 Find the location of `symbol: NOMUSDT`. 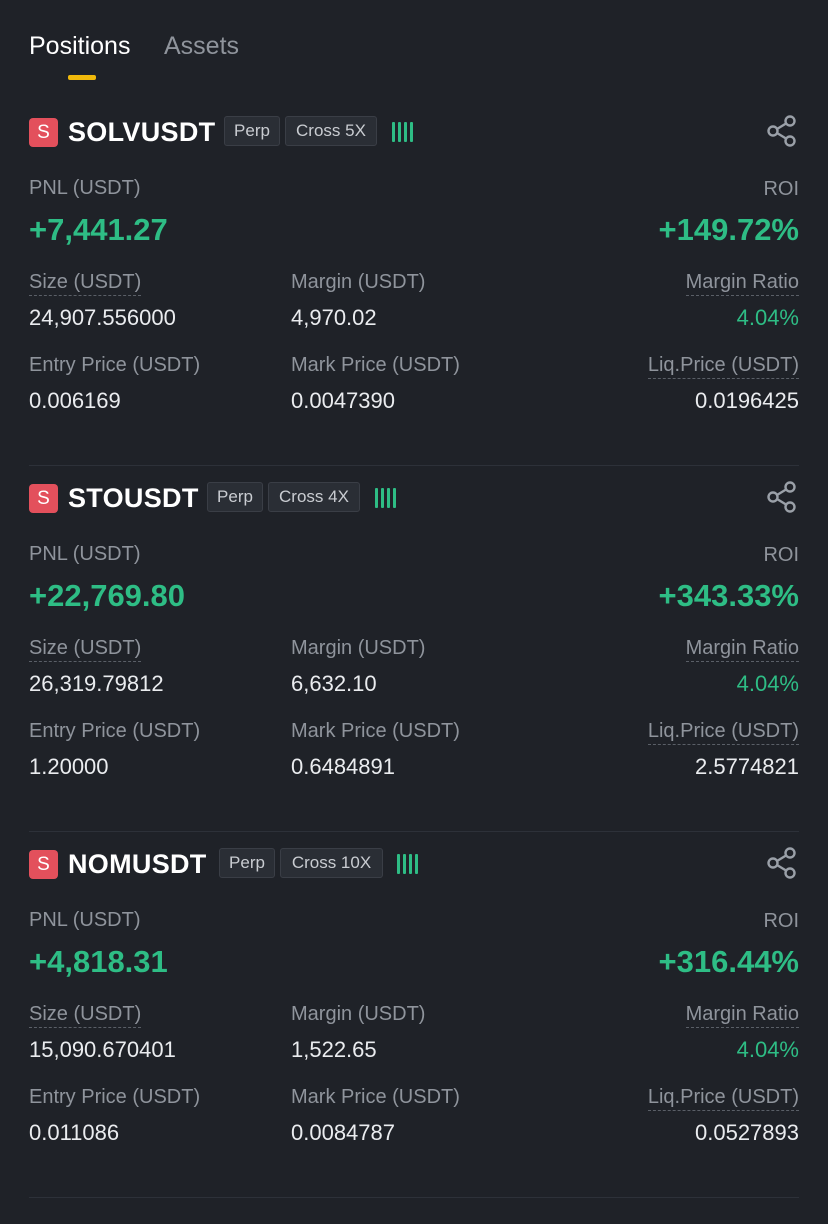

symbol: NOMUSDT is located at coordinates (137, 864).